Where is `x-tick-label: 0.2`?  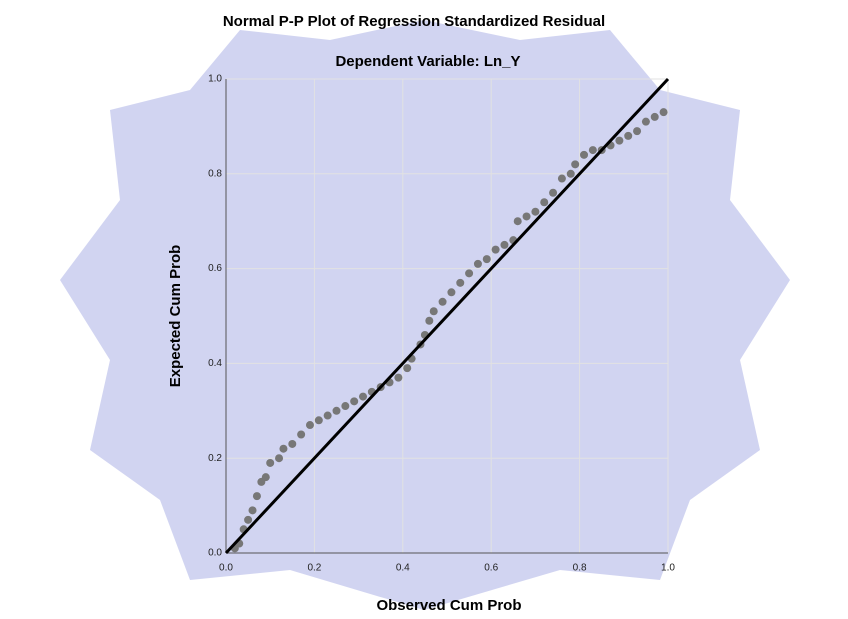 x-tick-label: 0.2 is located at coordinates (314, 568).